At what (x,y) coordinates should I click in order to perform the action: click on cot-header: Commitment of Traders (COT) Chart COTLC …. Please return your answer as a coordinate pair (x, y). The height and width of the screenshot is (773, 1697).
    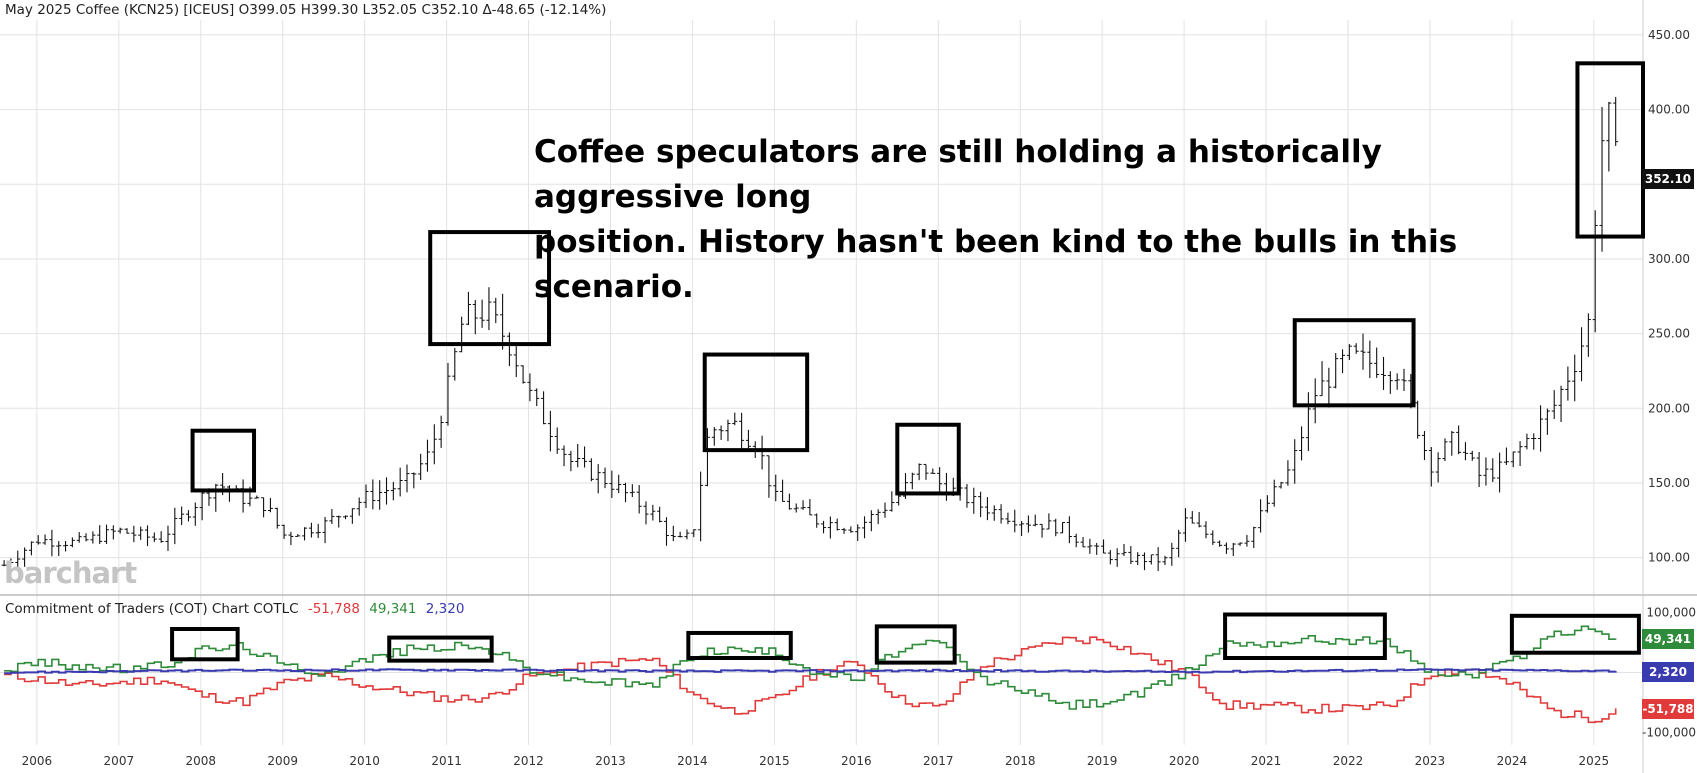
    Looking at the image, I should click on (234, 609).